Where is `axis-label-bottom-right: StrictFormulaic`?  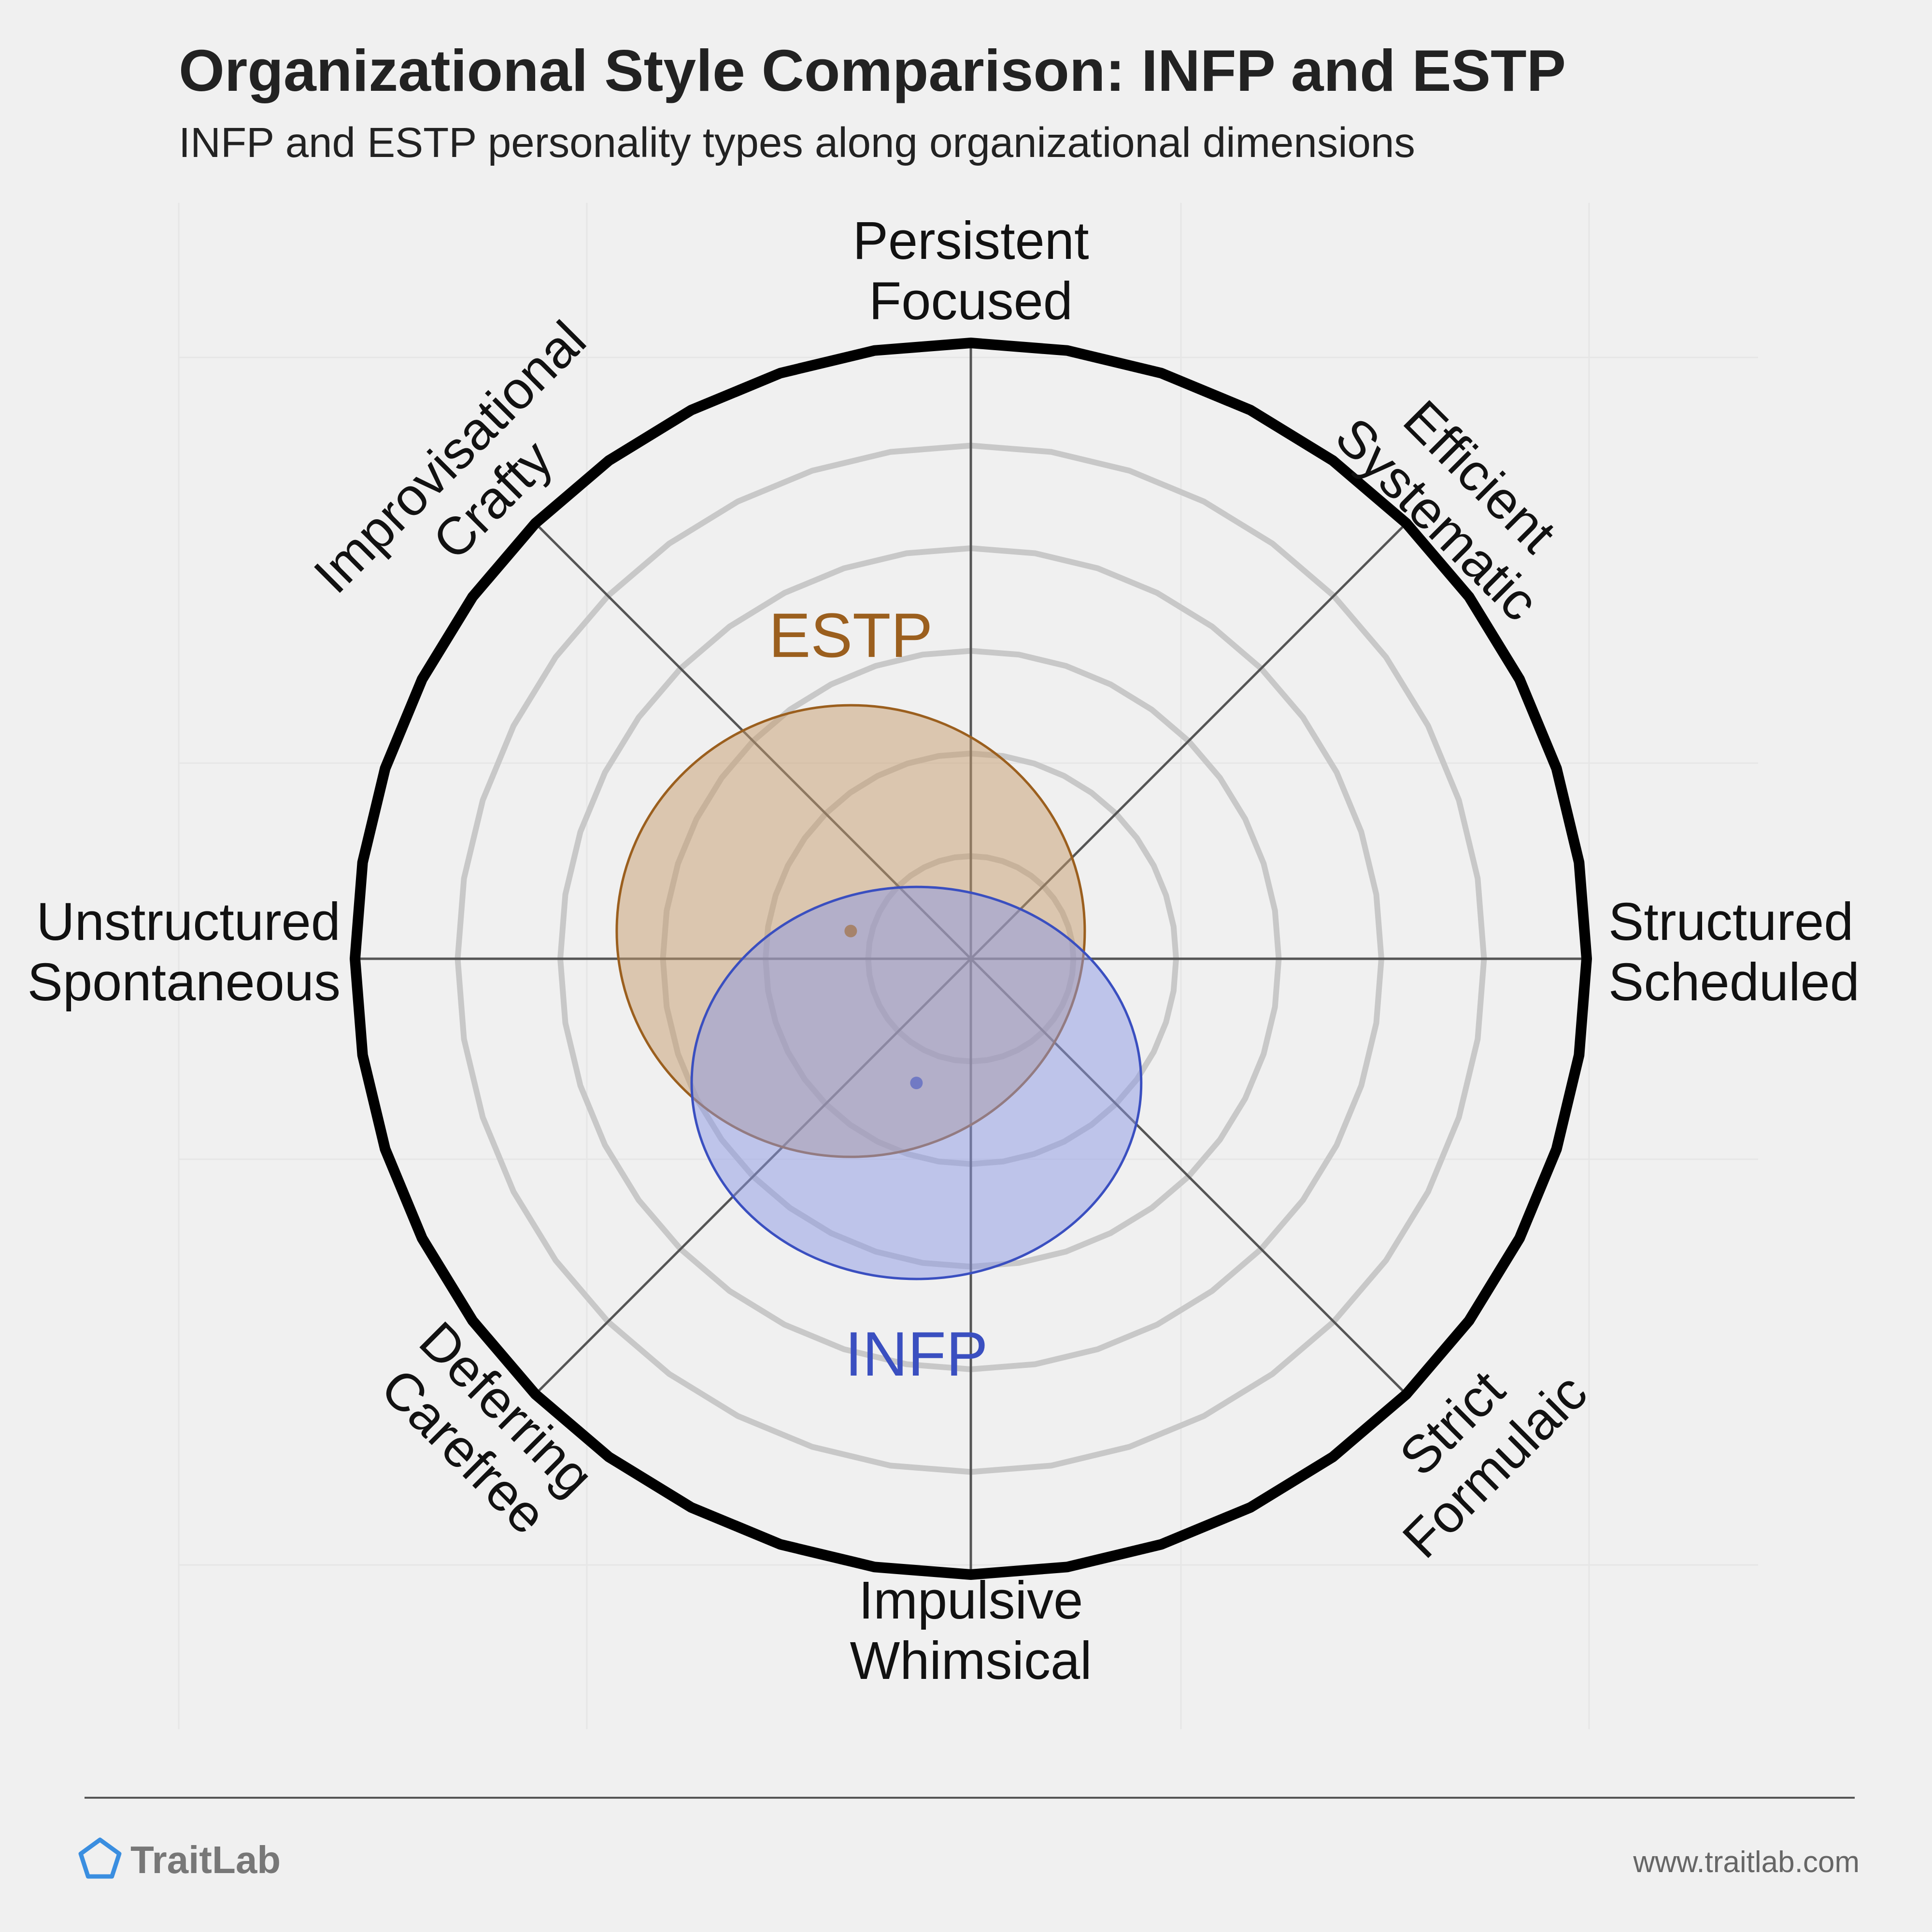
axis-label-bottom-right: StrictFormulaic is located at coordinates (1473, 1444).